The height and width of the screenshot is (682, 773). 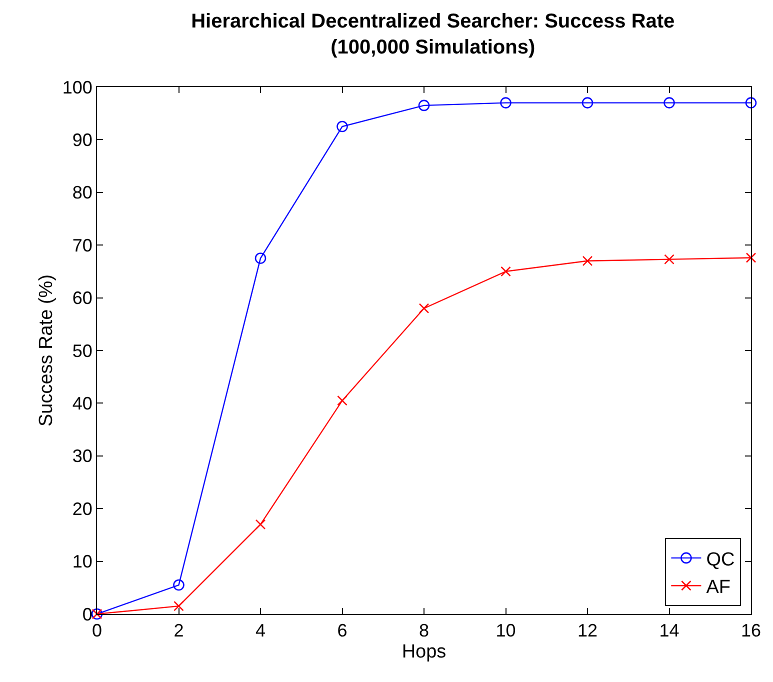 I want to click on x-axis-title: Hops, so click(x=424, y=651).